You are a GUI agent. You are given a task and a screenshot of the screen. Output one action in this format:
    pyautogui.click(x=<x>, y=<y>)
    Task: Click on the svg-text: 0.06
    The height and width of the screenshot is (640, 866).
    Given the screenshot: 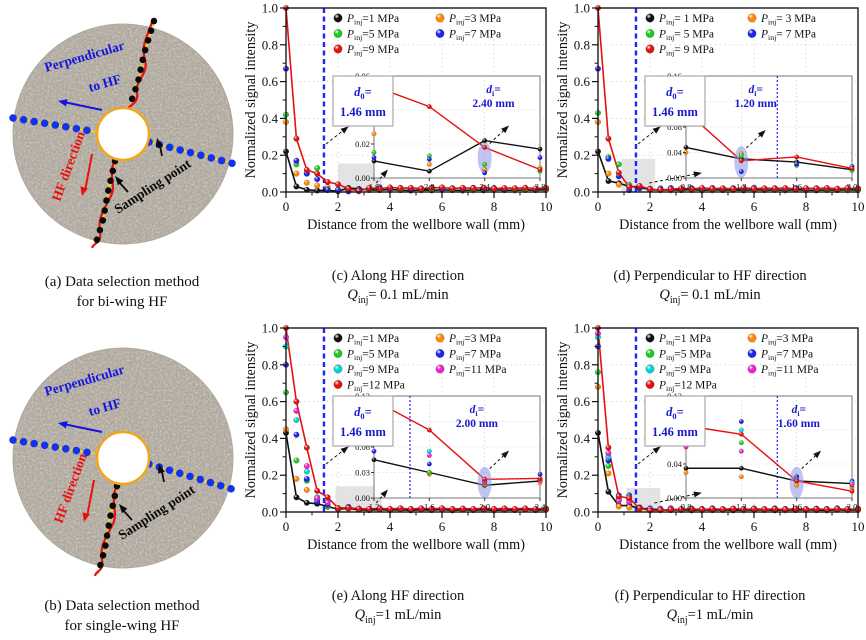 What is the action you would take?
    pyautogui.click(x=362, y=447)
    